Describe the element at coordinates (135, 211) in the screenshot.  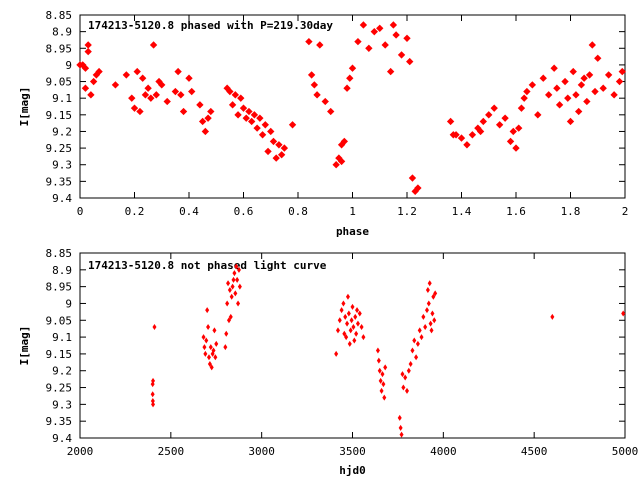
I see `x-tick-label: 0.2` at that location.